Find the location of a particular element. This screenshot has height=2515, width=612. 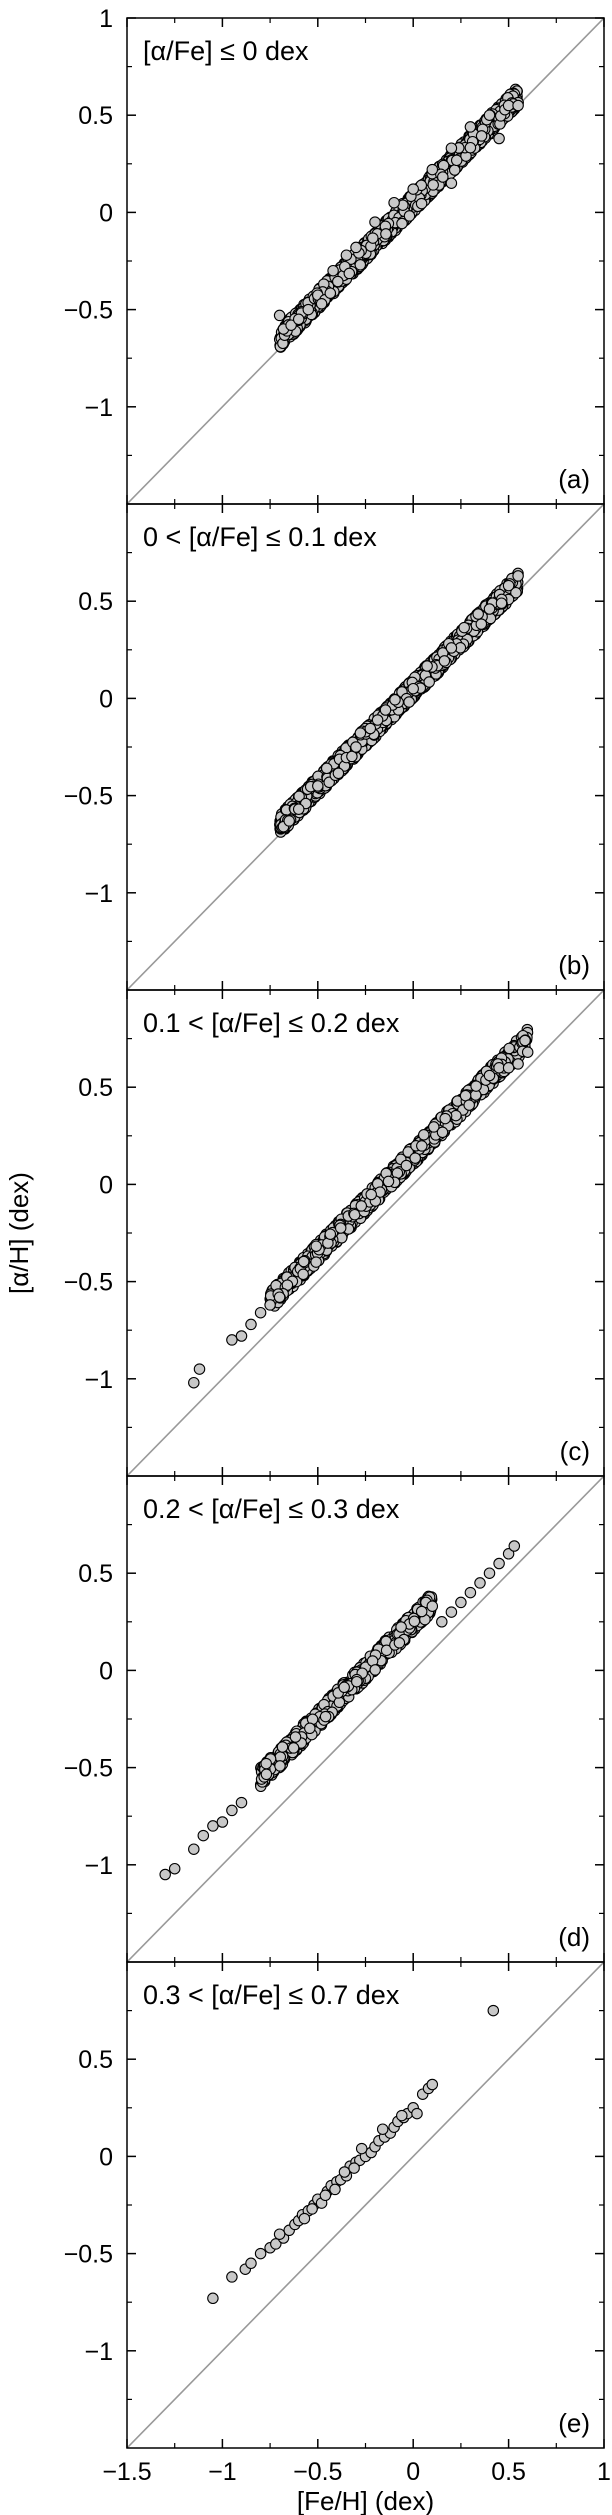

panel-title-c: 0.1 < [α/Fe] ≤ 0.2 dex is located at coordinates (271, 1023).